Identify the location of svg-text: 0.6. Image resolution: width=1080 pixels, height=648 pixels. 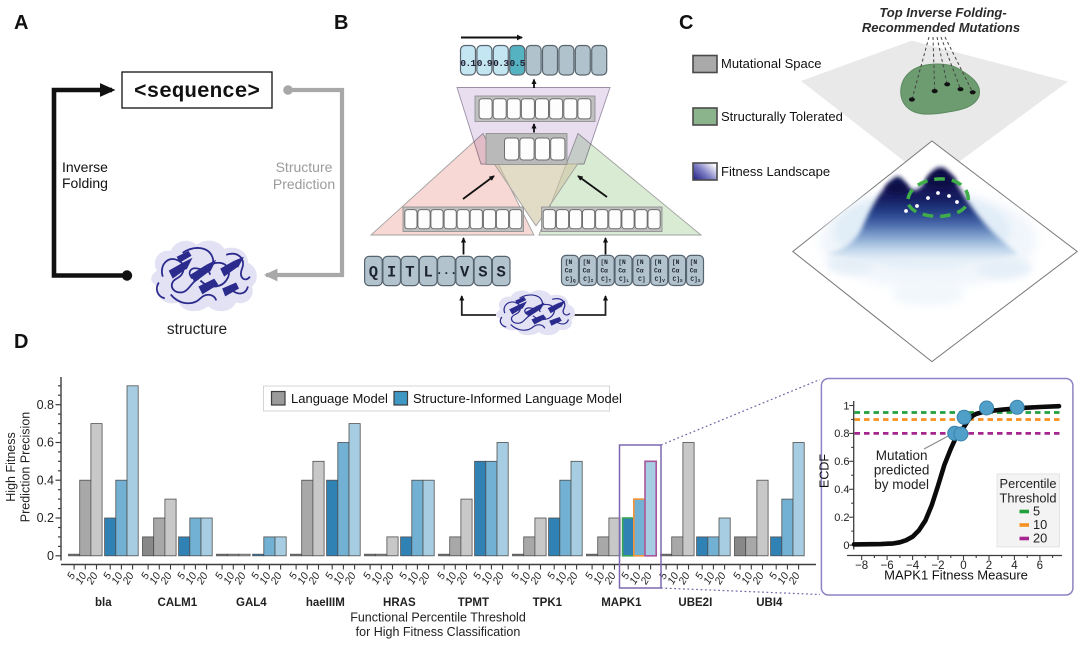
(841, 462).